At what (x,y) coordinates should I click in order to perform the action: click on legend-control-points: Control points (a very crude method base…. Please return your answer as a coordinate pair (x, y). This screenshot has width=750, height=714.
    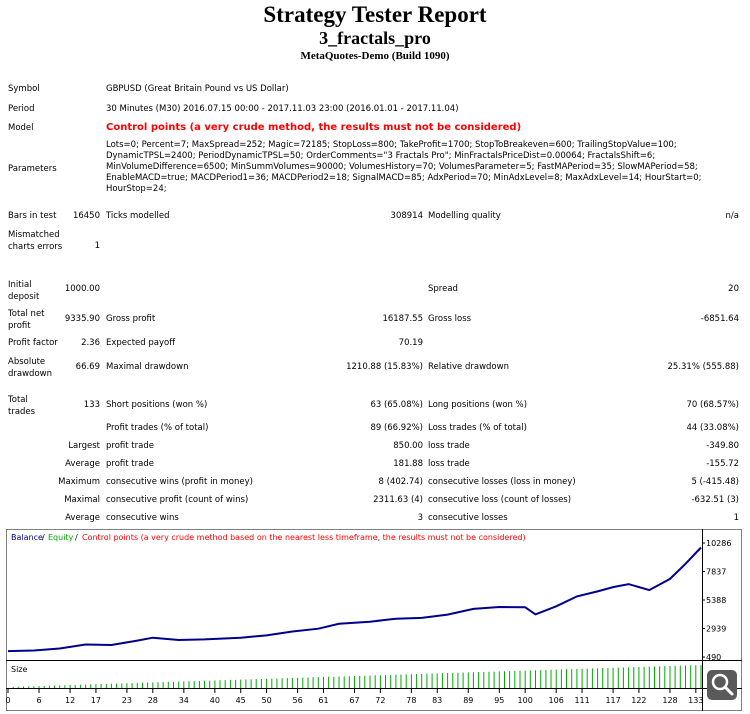
    Looking at the image, I should click on (304, 537).